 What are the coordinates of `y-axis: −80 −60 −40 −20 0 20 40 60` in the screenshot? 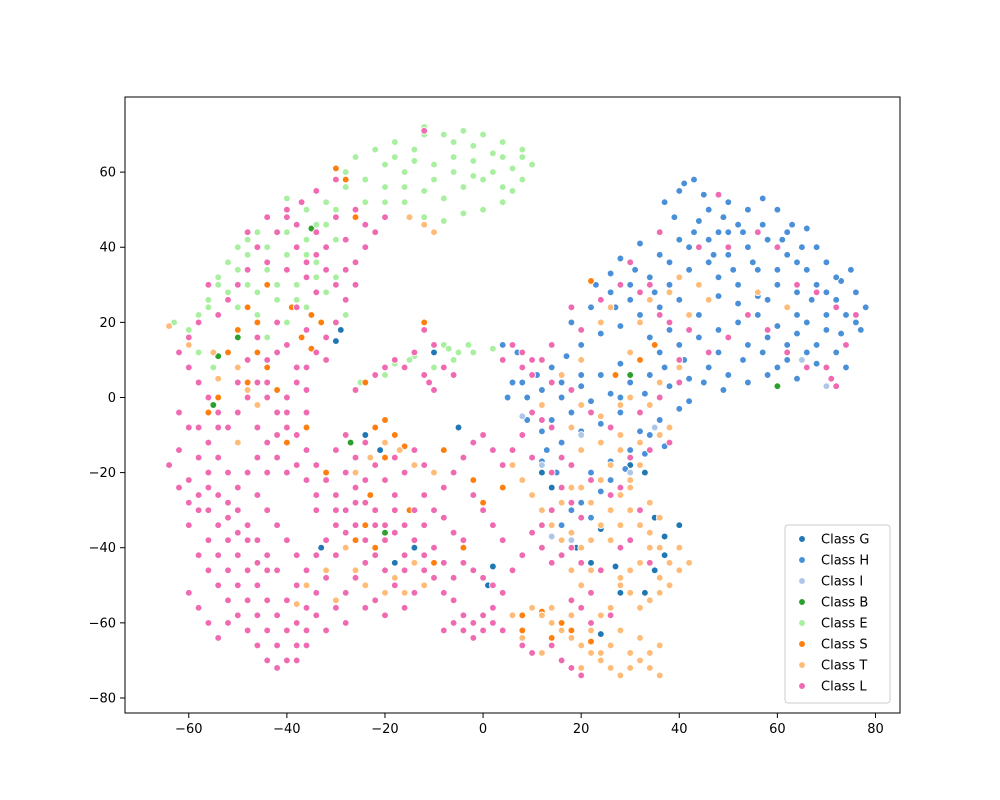 It's located at (107, 436).